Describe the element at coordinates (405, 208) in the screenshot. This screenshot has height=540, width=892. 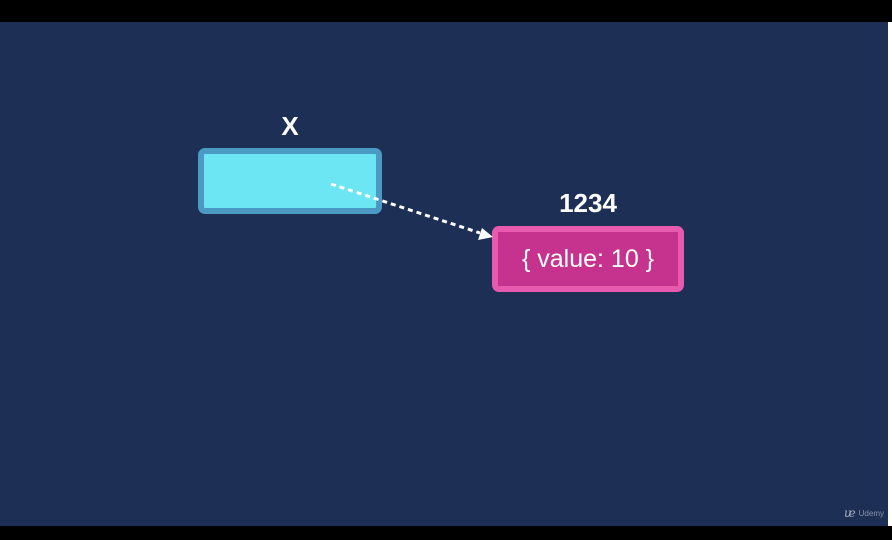
I see `reference-arrow-line` at that location.